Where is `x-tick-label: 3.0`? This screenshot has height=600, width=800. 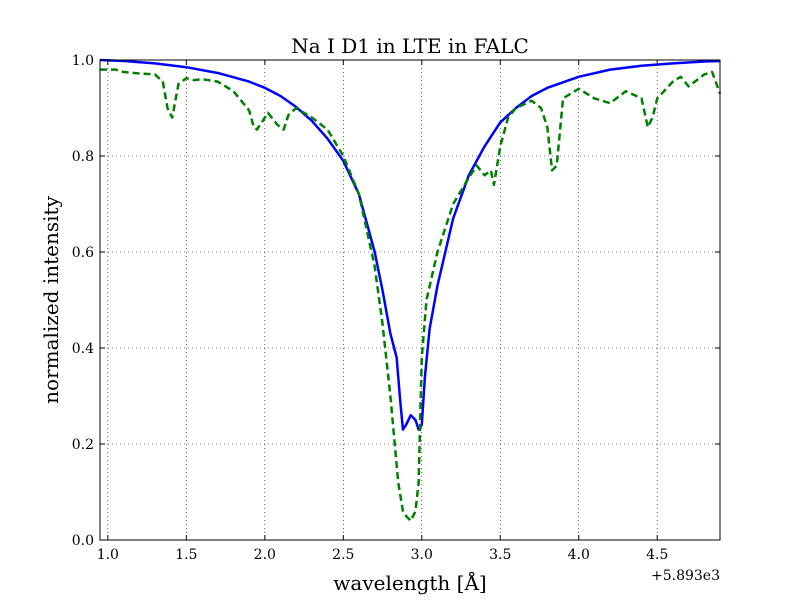 x-tick-label: 3.0 is located at coordinates (422, 555).